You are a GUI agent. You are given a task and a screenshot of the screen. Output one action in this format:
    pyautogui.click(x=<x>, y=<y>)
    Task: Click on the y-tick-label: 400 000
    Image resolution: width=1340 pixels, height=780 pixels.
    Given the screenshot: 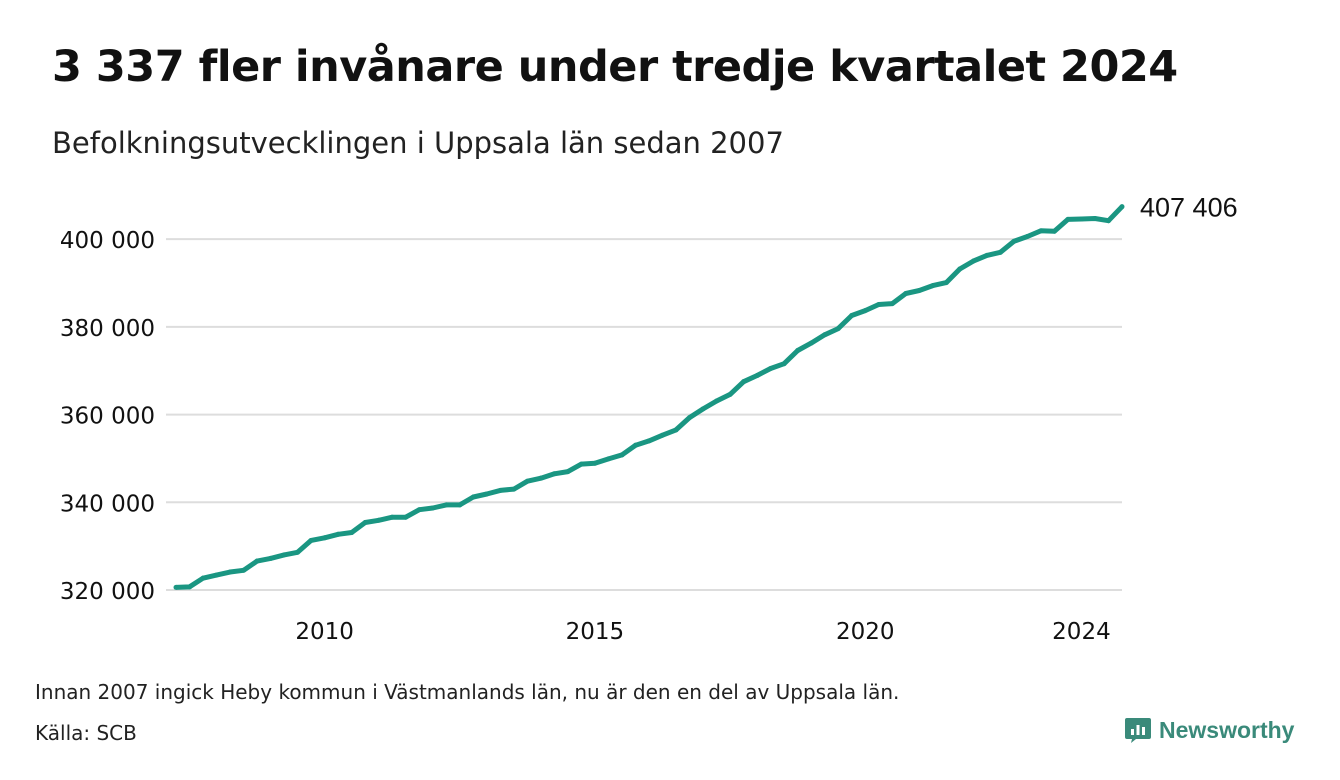 What is the action you would take?
    pyautogui.click(x=107, y=241)
    